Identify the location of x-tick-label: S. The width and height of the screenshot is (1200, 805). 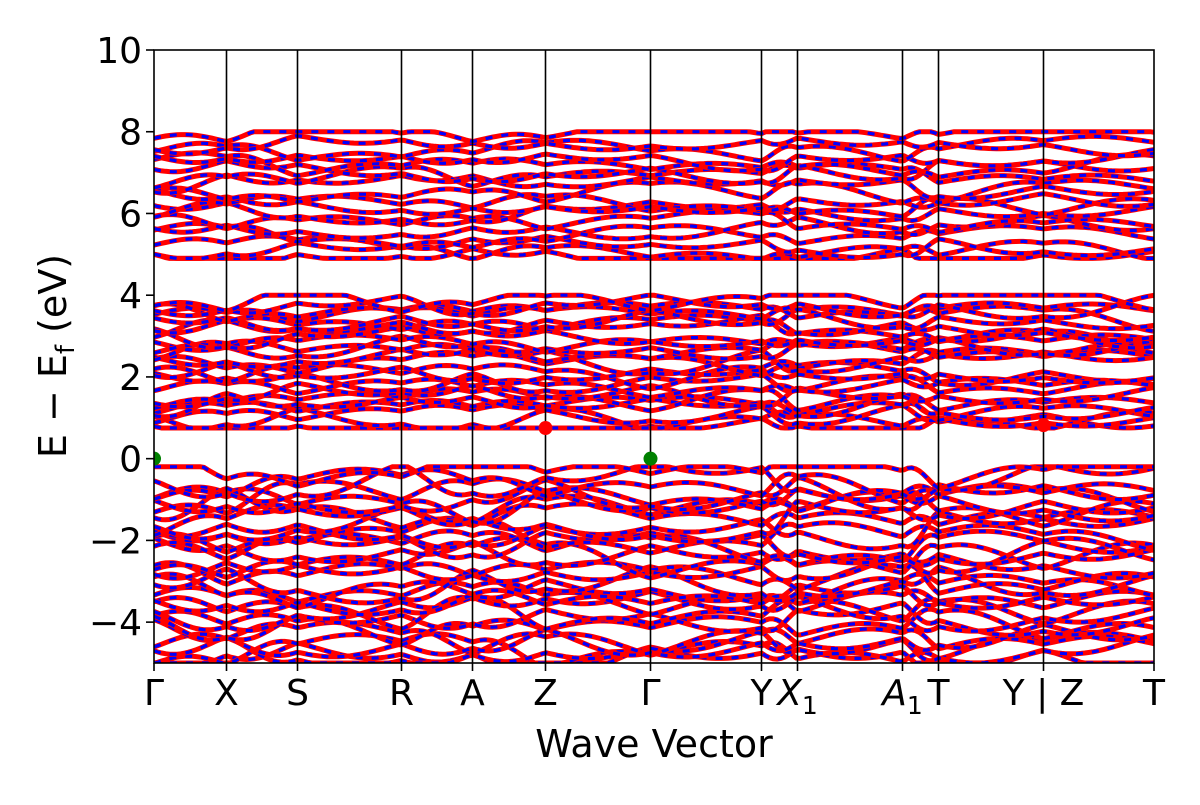
(297, 693).